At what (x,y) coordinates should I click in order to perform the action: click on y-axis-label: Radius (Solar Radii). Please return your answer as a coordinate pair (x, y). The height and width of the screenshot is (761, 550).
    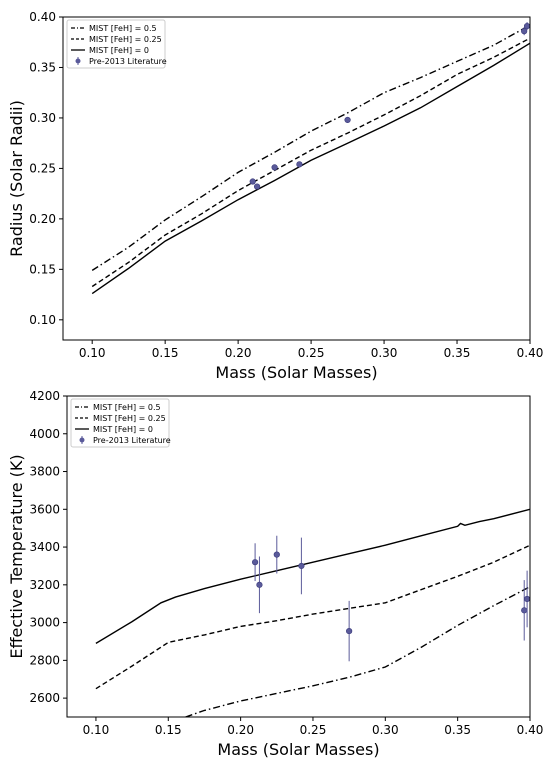
    Looking at the image, I should click on (16, 178).